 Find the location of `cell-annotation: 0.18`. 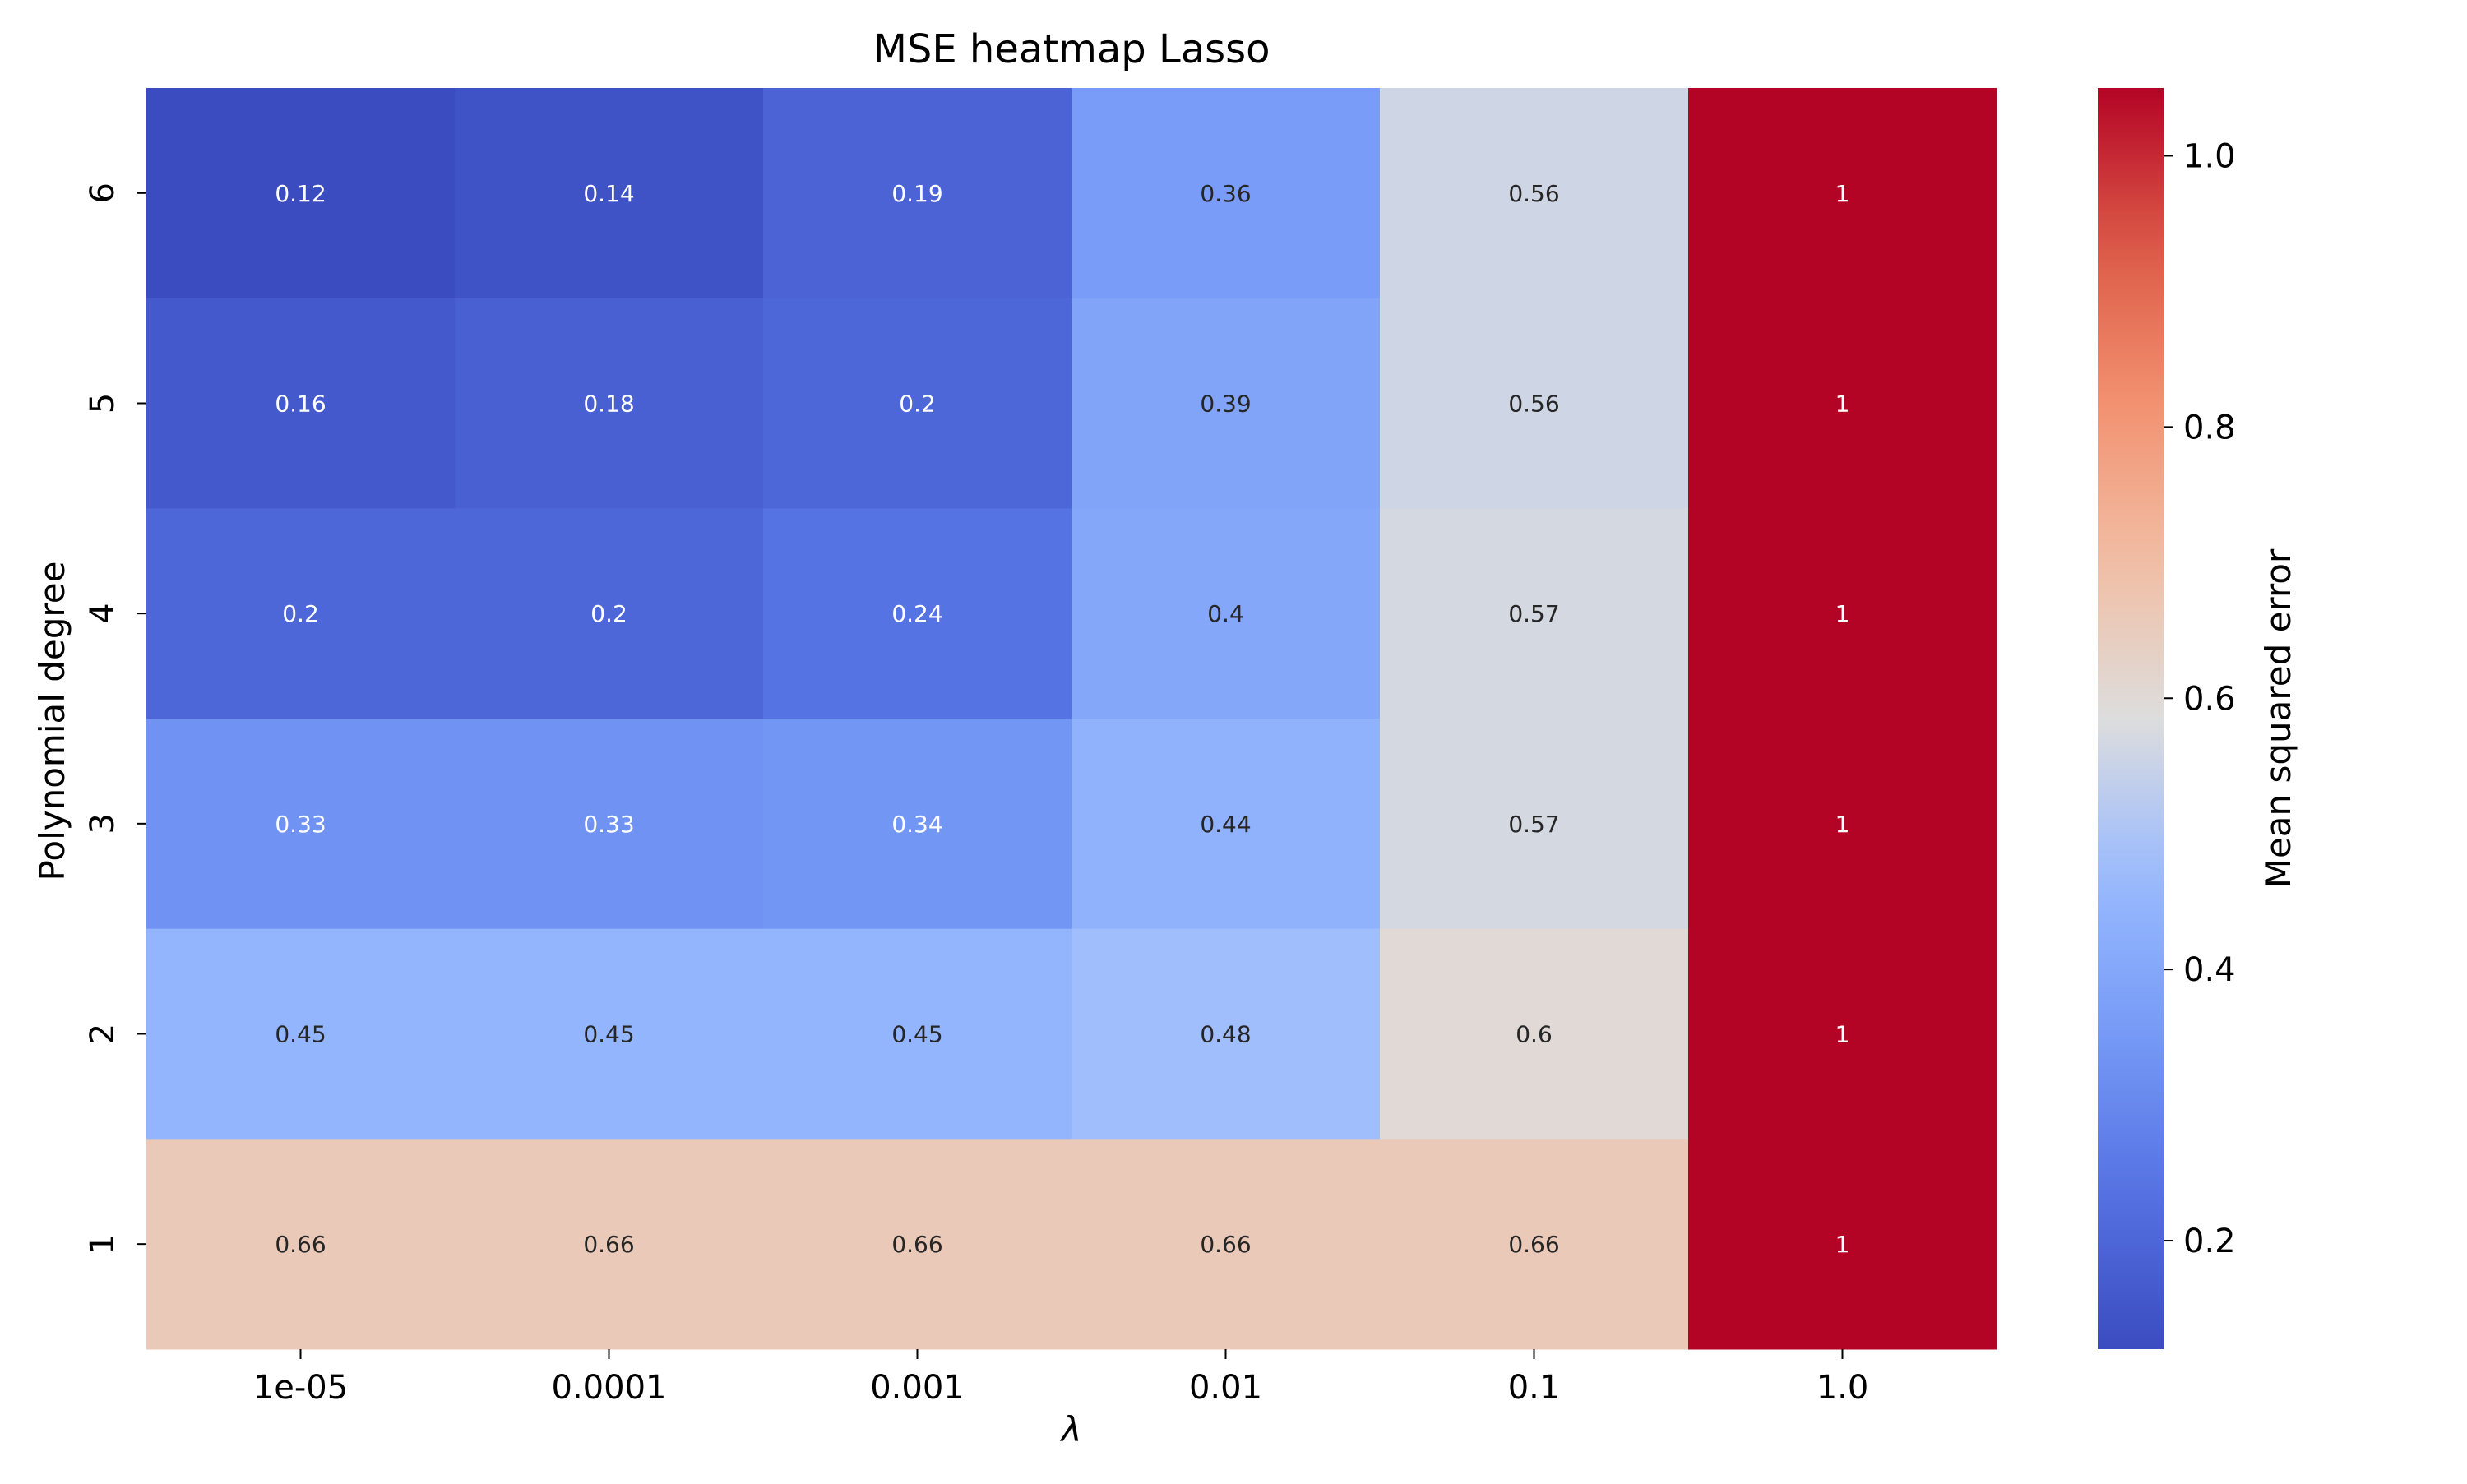

cell-annotation: 0.18 is located at coordinates (608, 405).